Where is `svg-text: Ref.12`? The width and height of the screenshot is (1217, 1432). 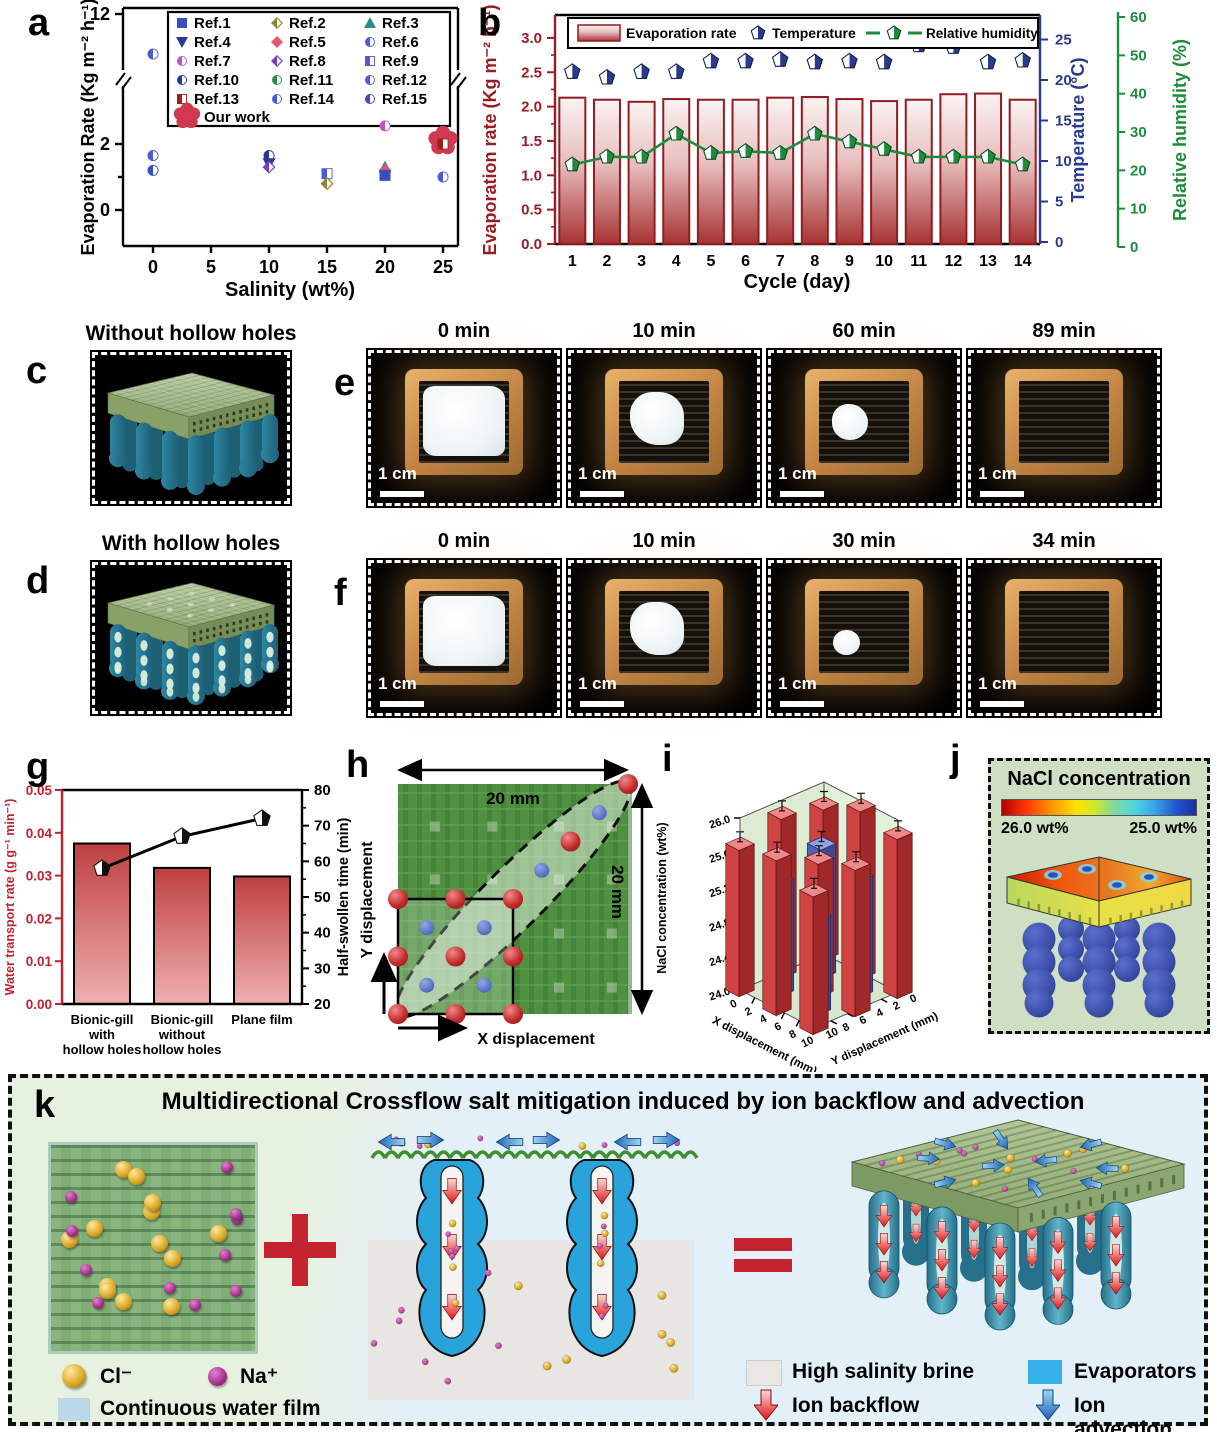
svg-text: Ref.12 is located at coordinates (404, 80).